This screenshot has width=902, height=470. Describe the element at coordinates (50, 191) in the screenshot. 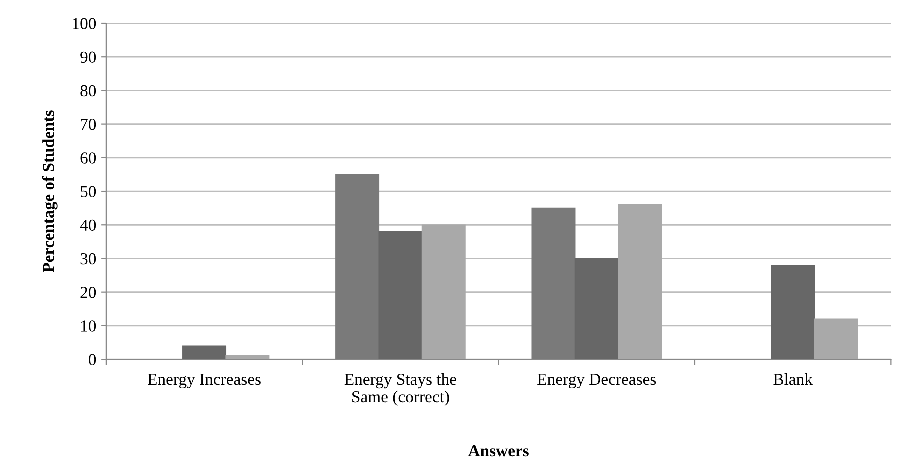

I see `y-axis-title: Percentage of Students` at that location.